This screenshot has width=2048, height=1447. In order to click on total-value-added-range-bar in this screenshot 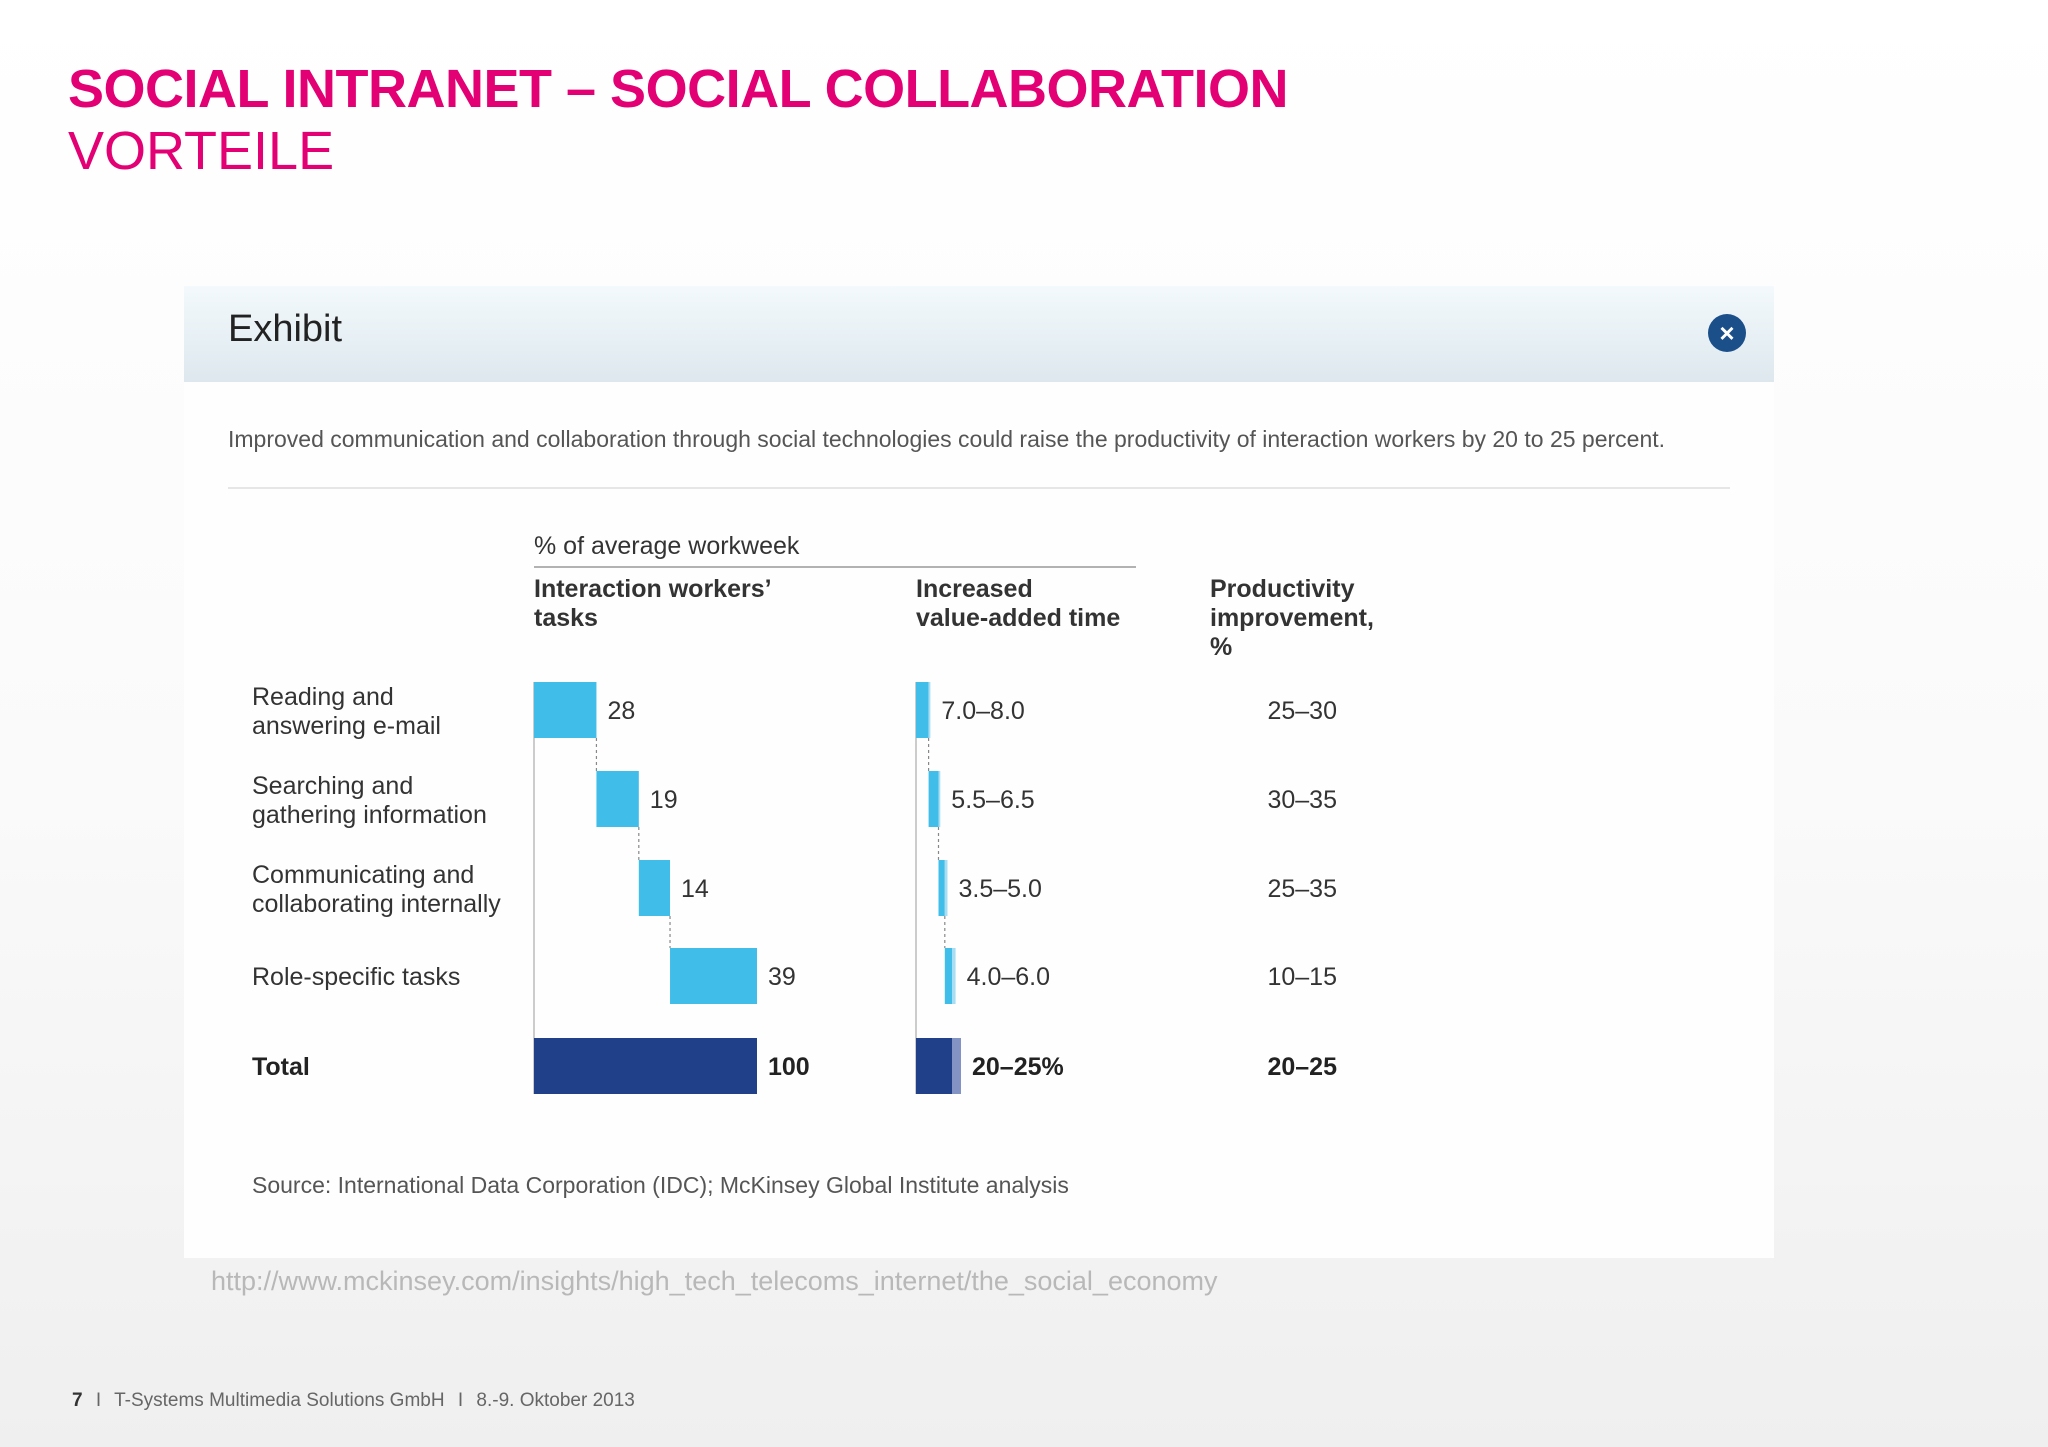, I will do `click(956, 1066)`.